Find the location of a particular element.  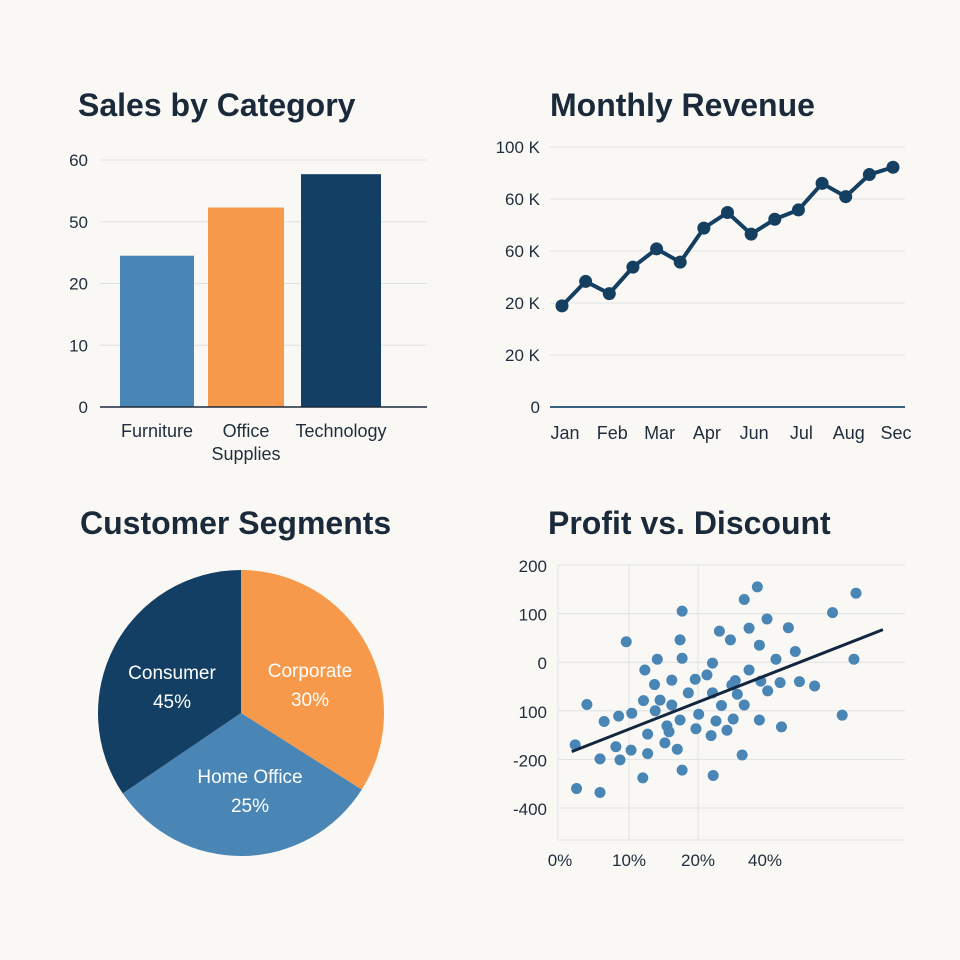

slice-name: Home Office is located at coordinates (249, 777).